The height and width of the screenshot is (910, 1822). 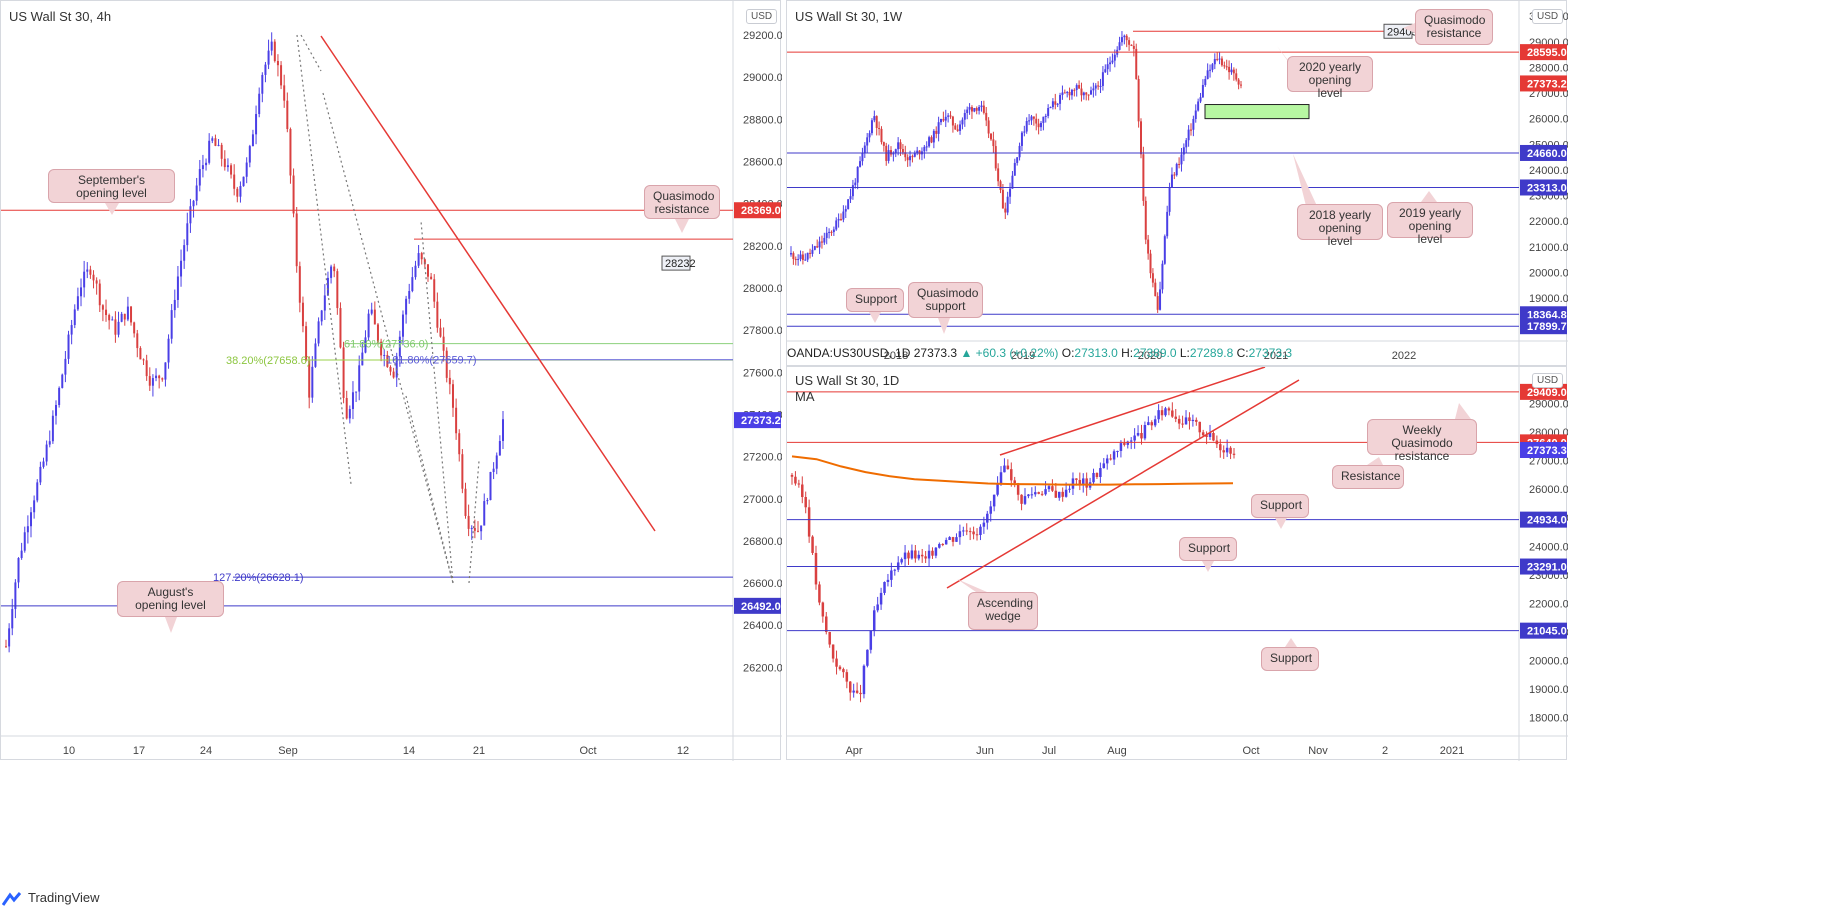 I want to click on ohlc-symbol: OANDA:US30USD, 1D, so click(x=849, y=353).